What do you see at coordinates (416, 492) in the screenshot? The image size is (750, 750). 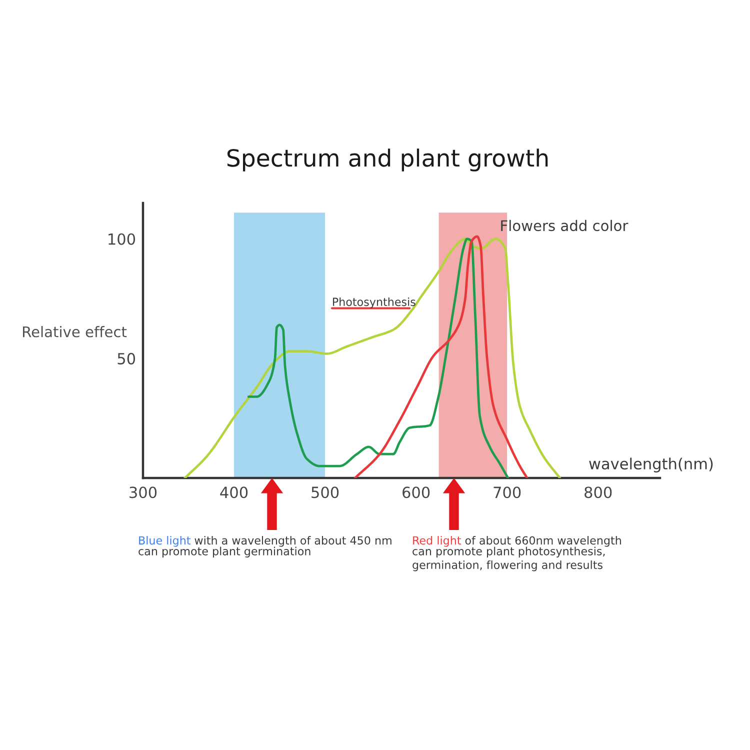 I see `x-tick-label: 600` at bounding box center [416, 492].